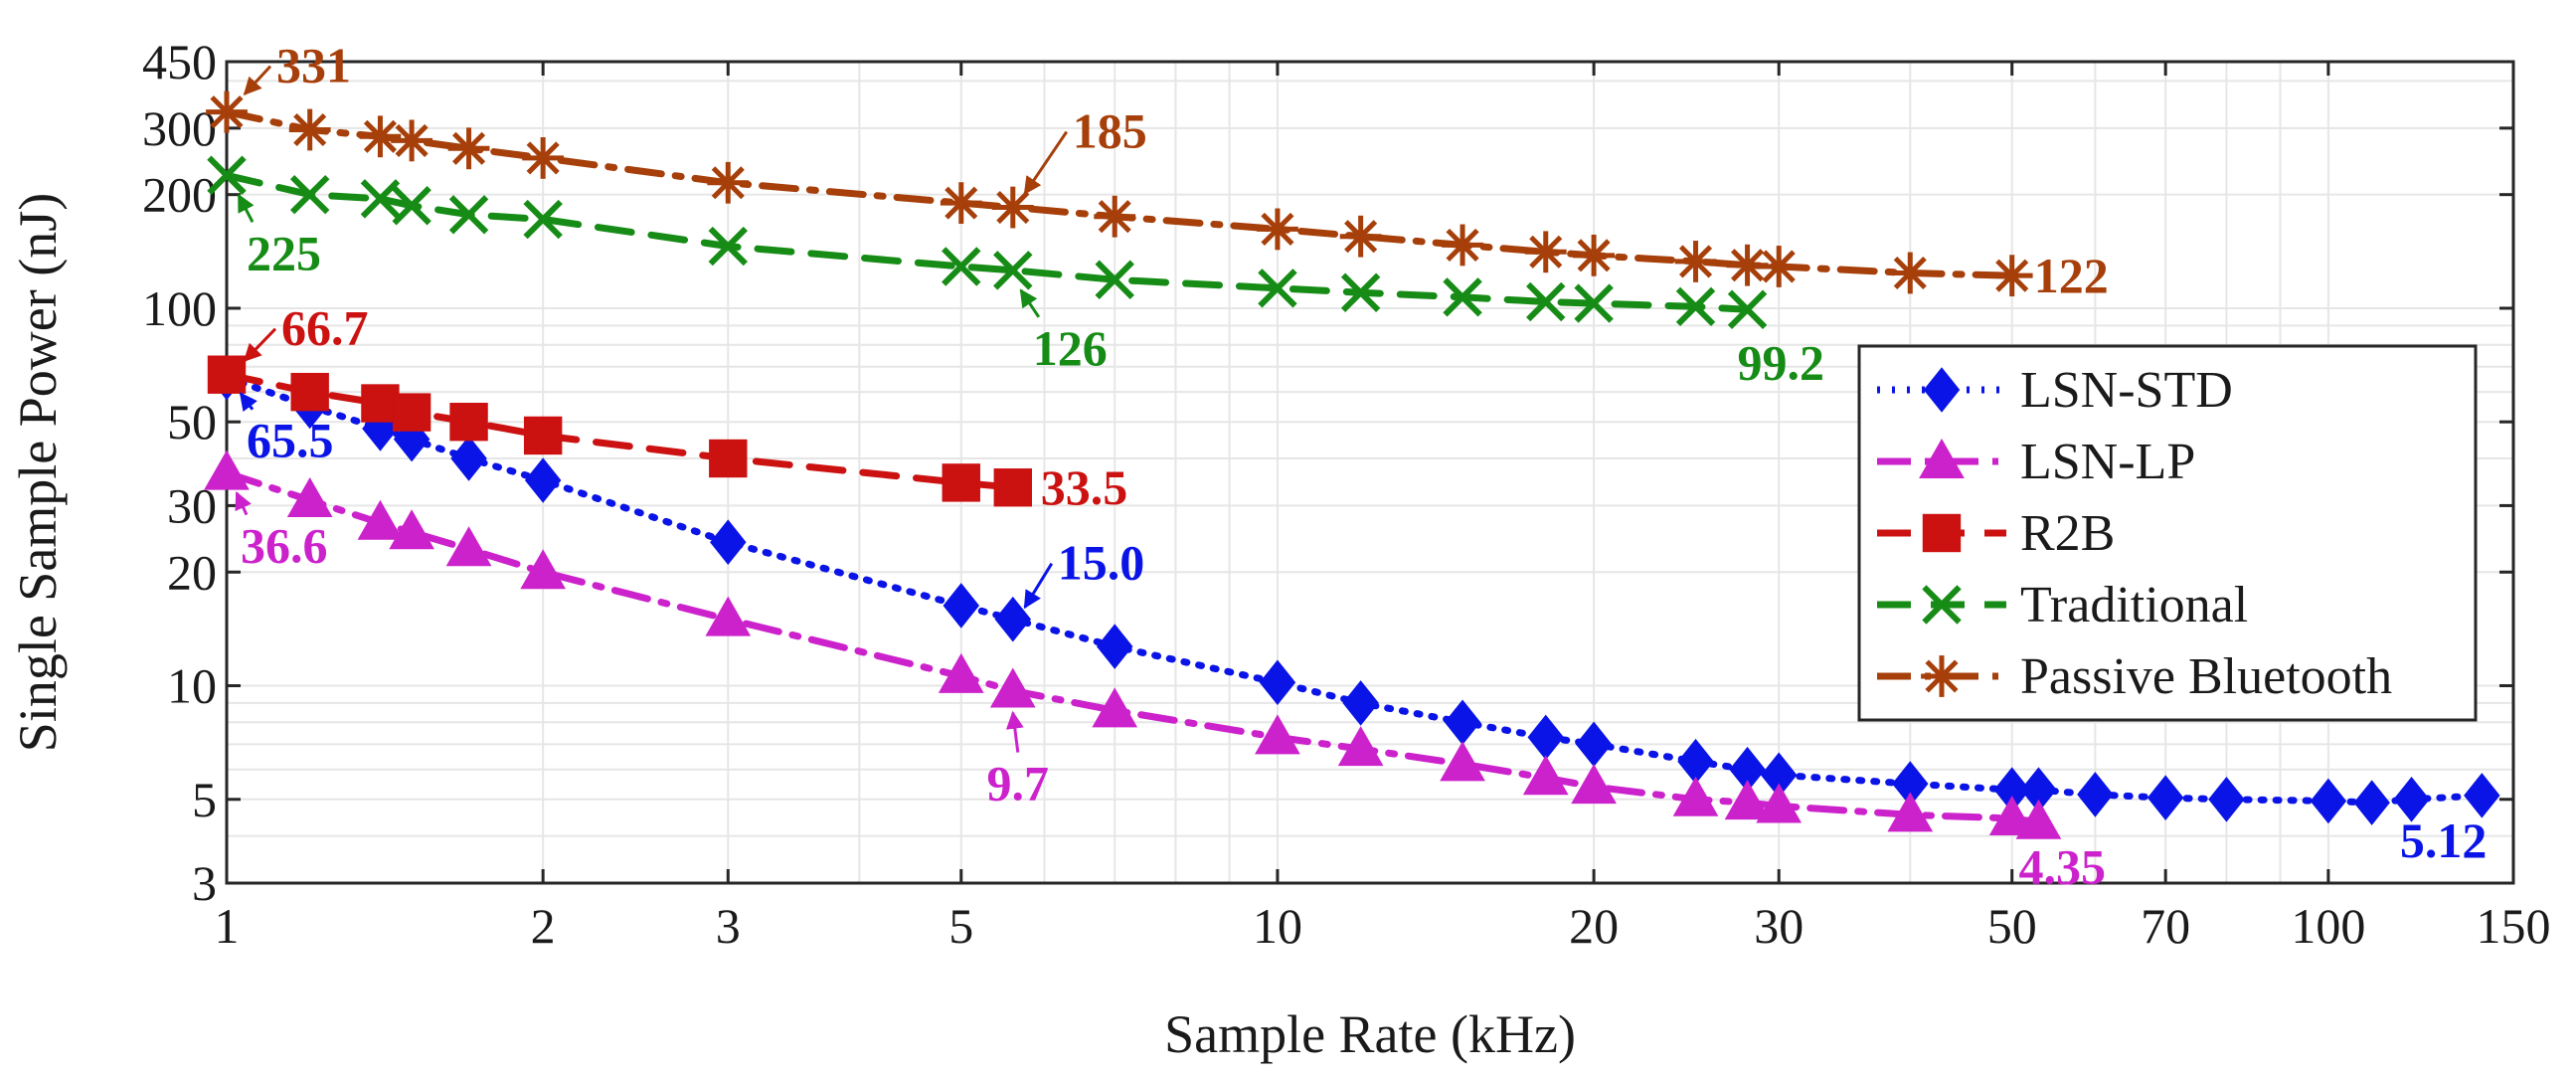  I want to click on legend-item-traditional: Traditional, so click(2062, 605).